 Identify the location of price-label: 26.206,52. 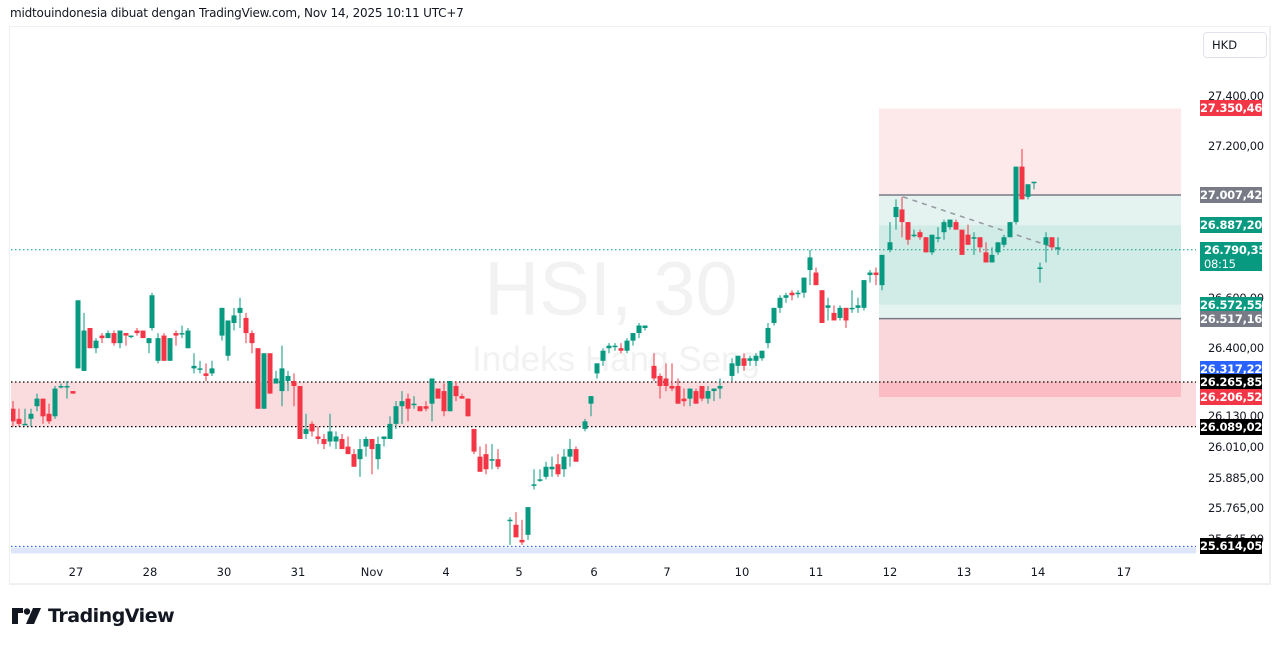
(1231, 396).